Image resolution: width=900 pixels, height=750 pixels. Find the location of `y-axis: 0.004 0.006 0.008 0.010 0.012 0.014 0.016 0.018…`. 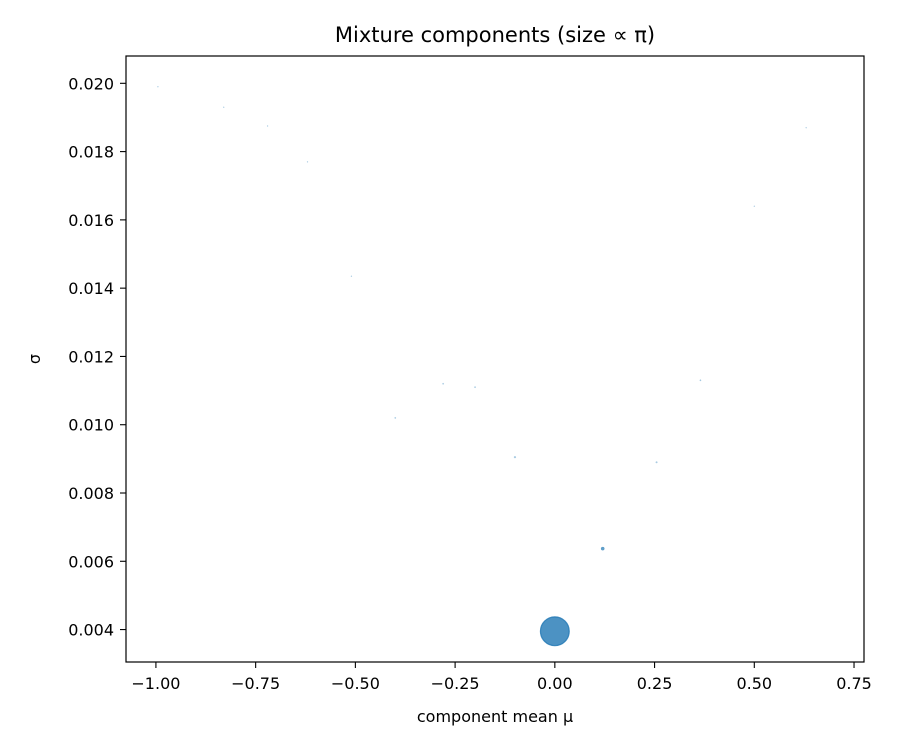

y-axis: 0.004 0.006 0.008 0.010 0.012 0.014 0.016 0.018… is located at coordinates (97, 357).